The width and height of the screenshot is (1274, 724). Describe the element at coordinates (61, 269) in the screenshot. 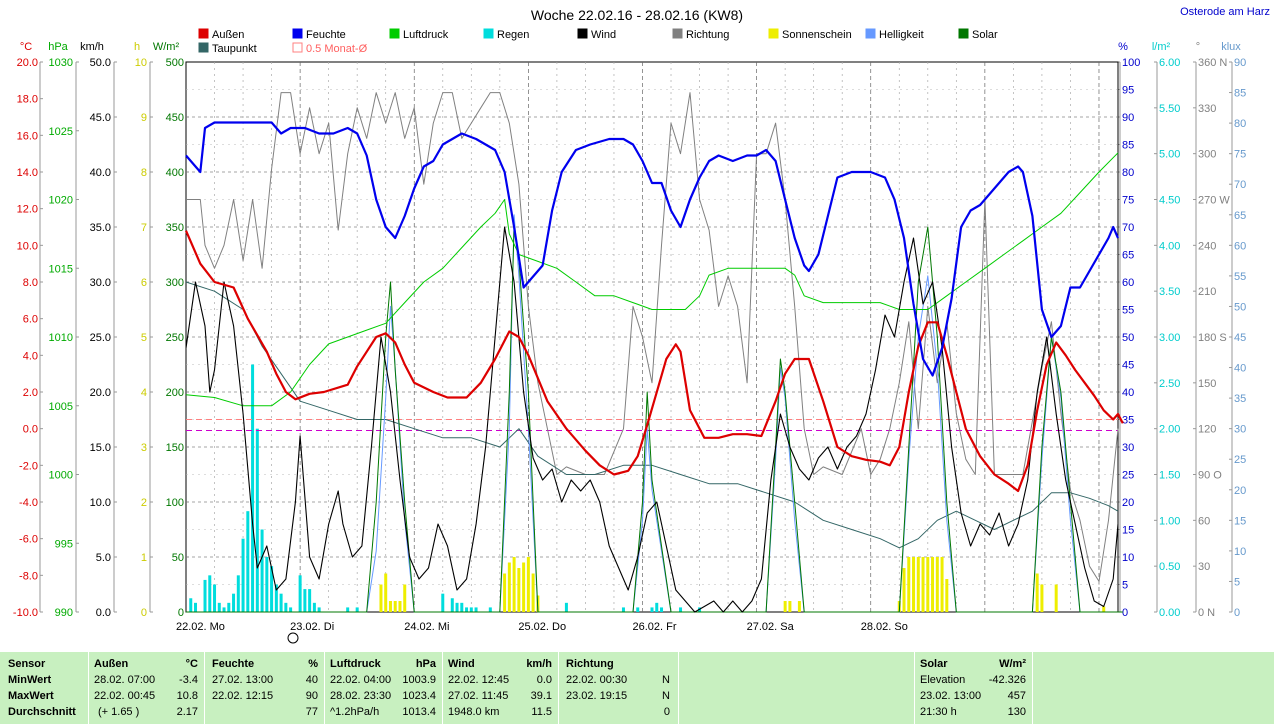

I see `tick-label-press: 1015` at that location.